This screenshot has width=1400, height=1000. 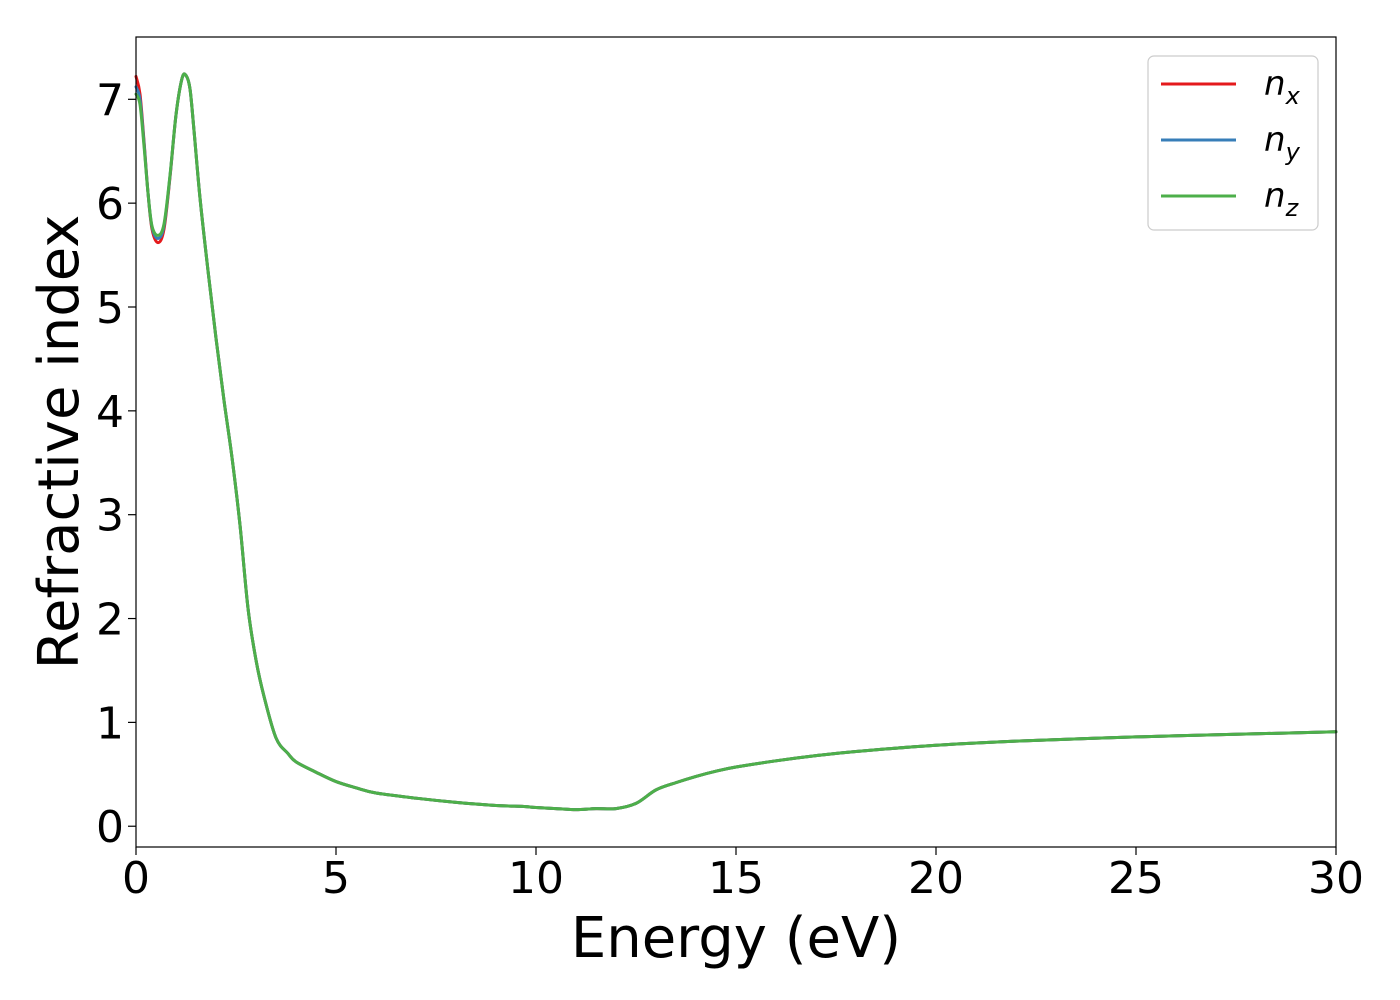 I want to click on x-tick-label: 15, so click(x=736, y=878).